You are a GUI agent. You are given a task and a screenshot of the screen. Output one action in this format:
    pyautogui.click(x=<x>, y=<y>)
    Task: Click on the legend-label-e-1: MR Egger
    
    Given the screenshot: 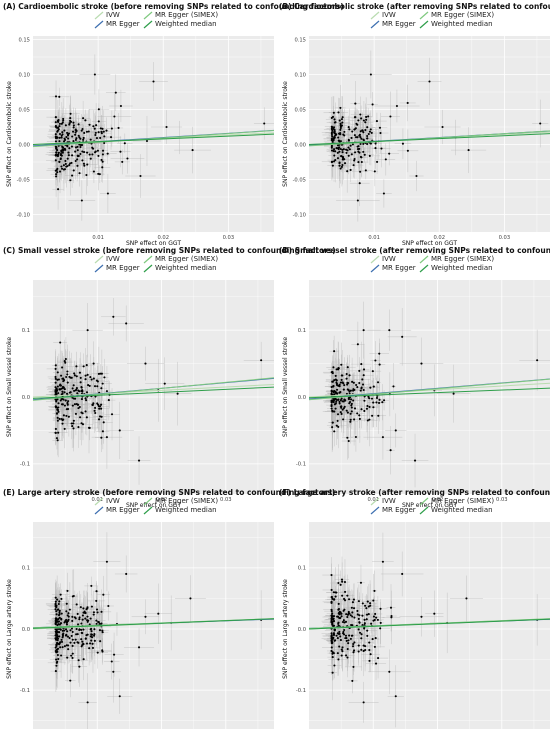 What is the action you would take?
    pyautogui.click(x=123, y=510)
    